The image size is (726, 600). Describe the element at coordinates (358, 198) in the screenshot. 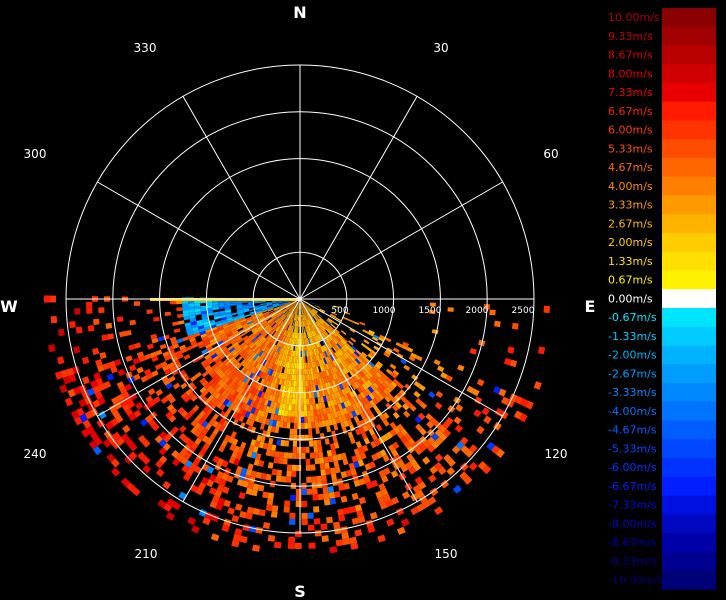

I see `azimuth-spoke` at that location.